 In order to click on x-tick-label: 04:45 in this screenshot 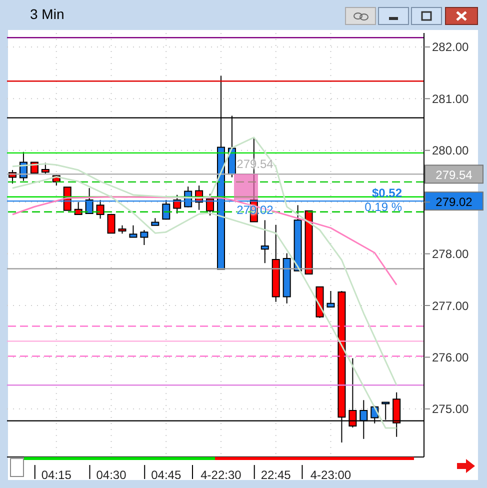, I will do `click(166, 475)`.